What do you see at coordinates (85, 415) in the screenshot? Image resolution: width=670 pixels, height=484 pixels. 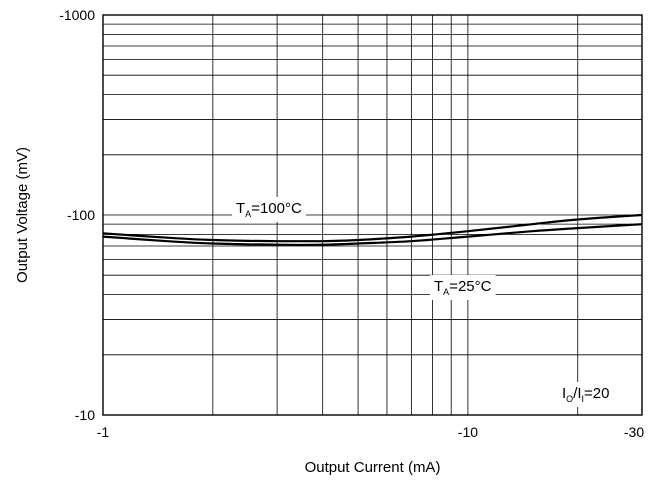 I see `y-tick-label: -10` at bounding box center [85, 415].